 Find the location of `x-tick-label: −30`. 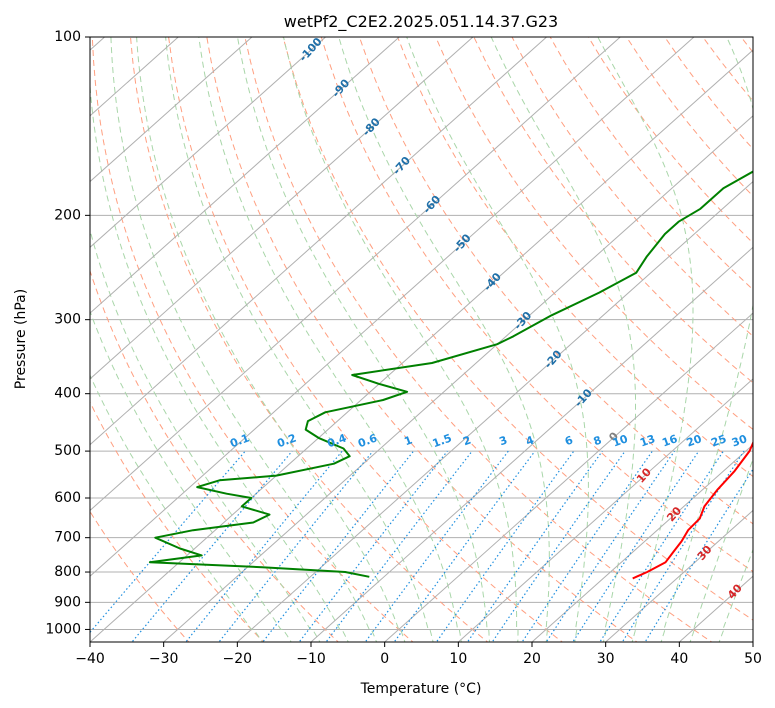

x-tick-label: −30 is located at coordinates (164, 659).